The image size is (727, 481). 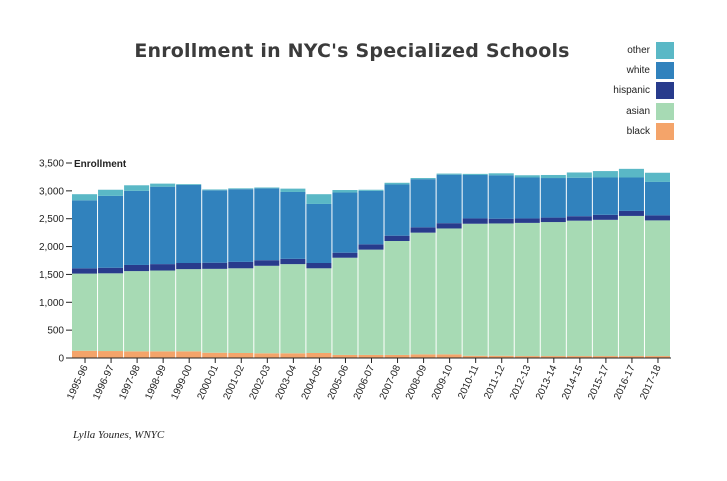 I want to click on chart-title: Enrollment in NYC's Specialized Schools, so click(x=352, y=51).